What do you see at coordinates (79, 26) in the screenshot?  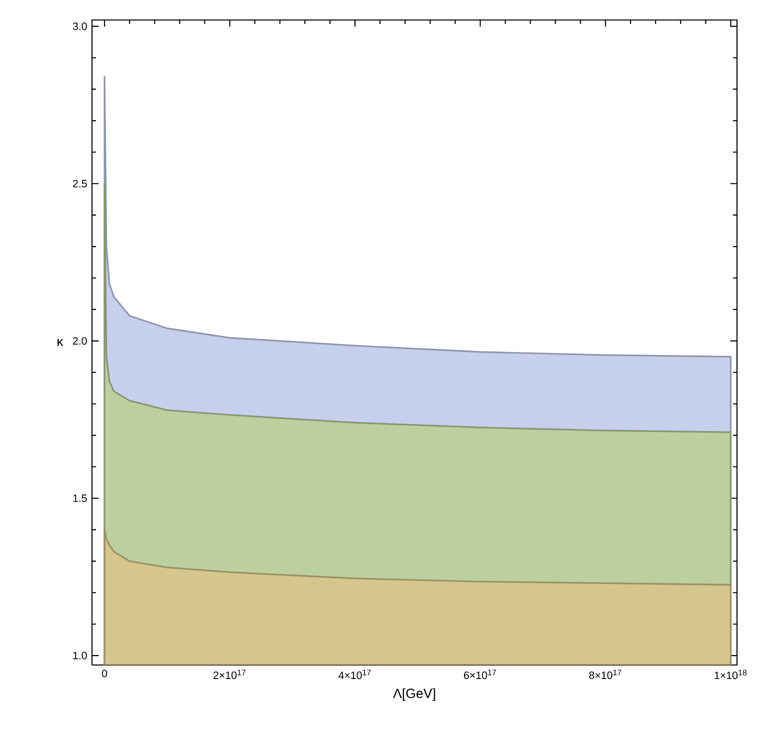 I see `y-tick-label: 3.0` at bounding box center [79, 26].